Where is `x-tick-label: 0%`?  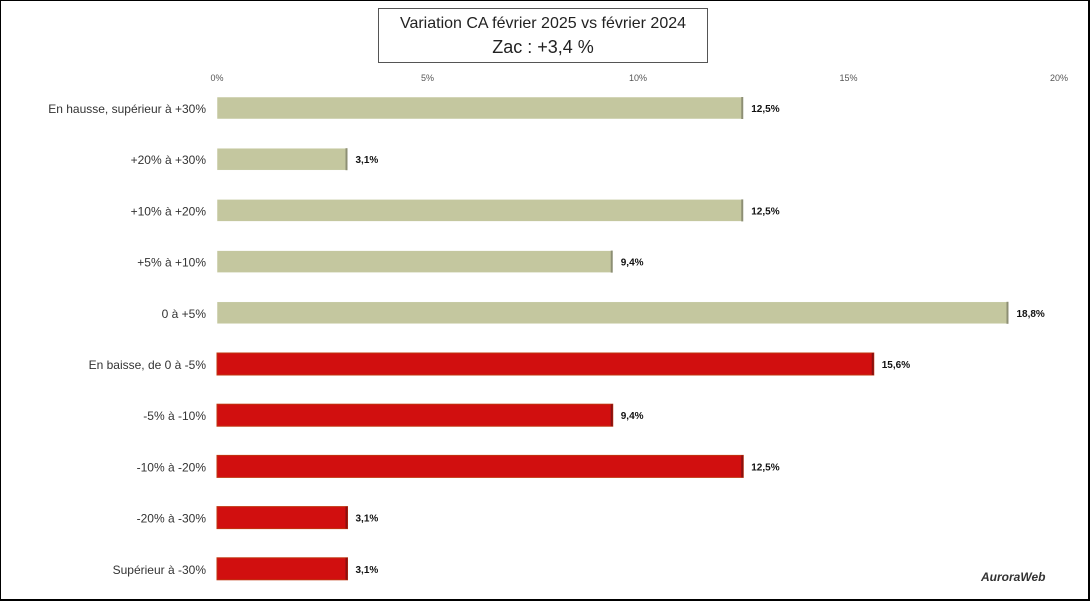 x-tick-label: 0% is located at coordinates (216, 78).